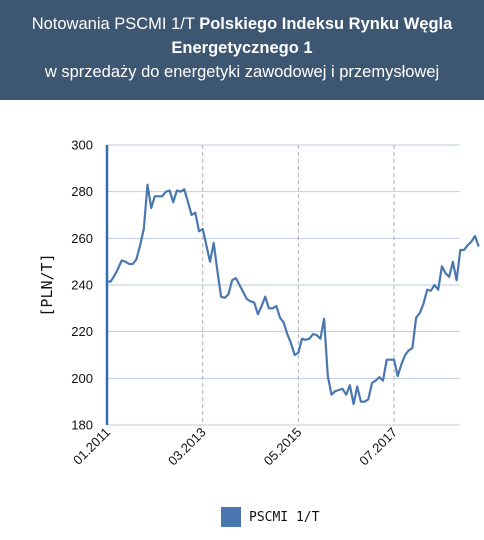 This screenshot has width=484, height=540. Describe the element at coordinates (115, 24) in the screenshot. I see `title-normal: Notowania PSCMI 1/T` at that location.